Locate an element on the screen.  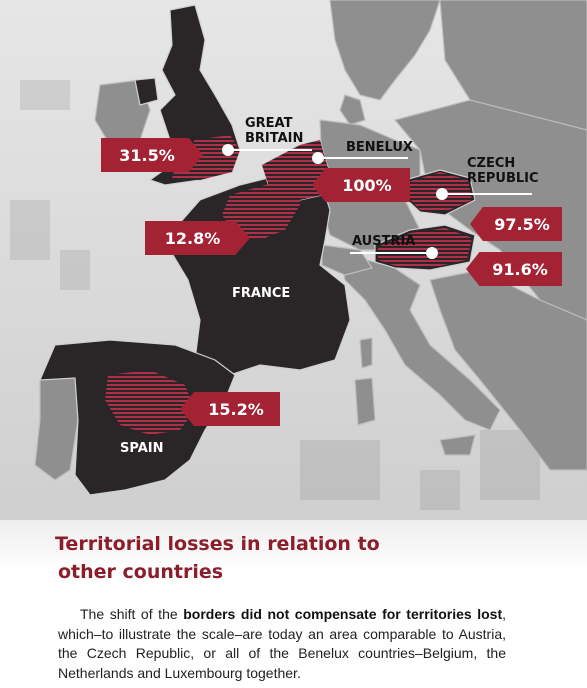
czech-republic-label: CZECH REPUBLIC is located at coordinates (503, 171).